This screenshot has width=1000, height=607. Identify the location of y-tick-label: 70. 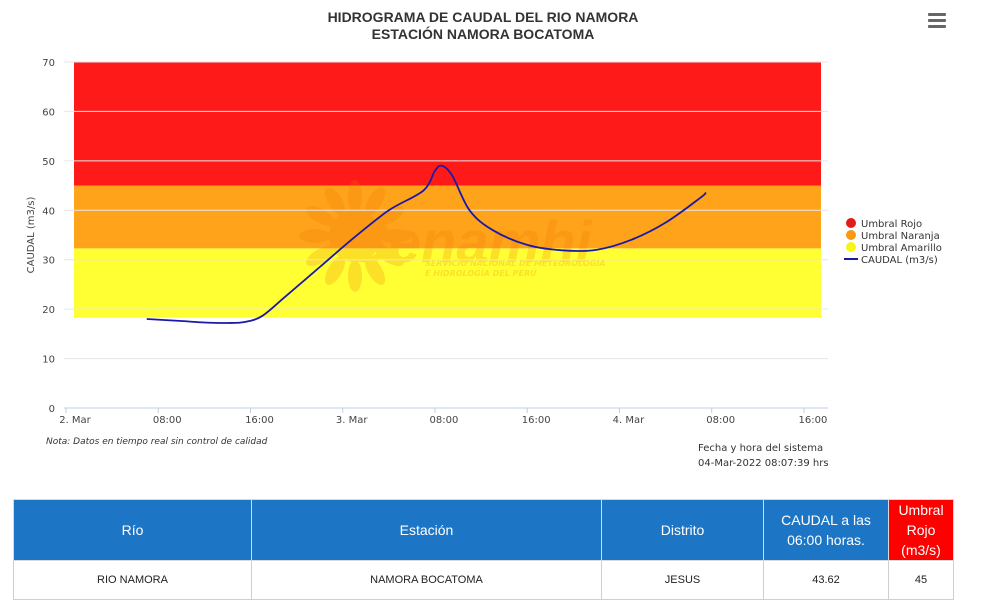
(48, 63).